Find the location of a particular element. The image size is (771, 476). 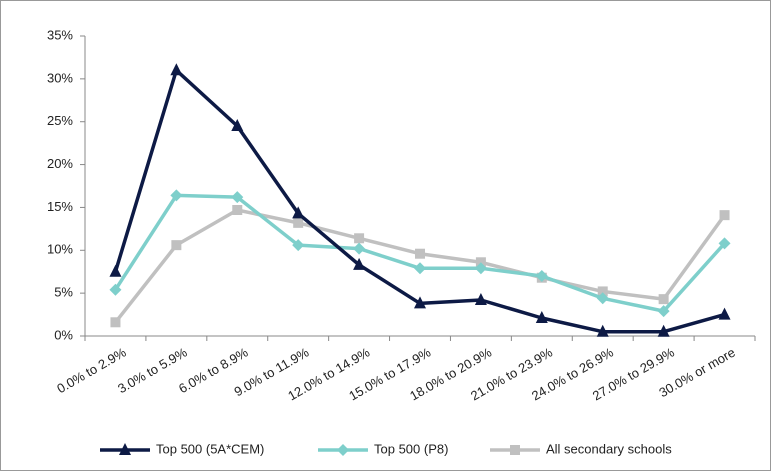

y-tick-label: 20% is located at coordinates (60, 163).